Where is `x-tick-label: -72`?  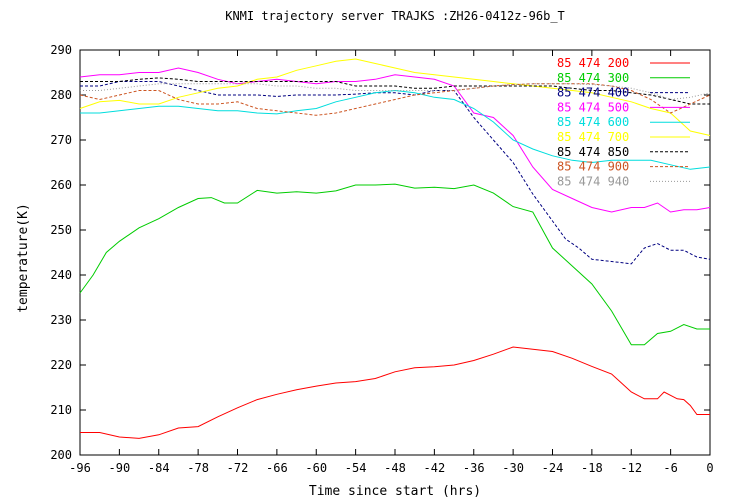 x-tick-label: -72 is located at coordinates (238, 468).